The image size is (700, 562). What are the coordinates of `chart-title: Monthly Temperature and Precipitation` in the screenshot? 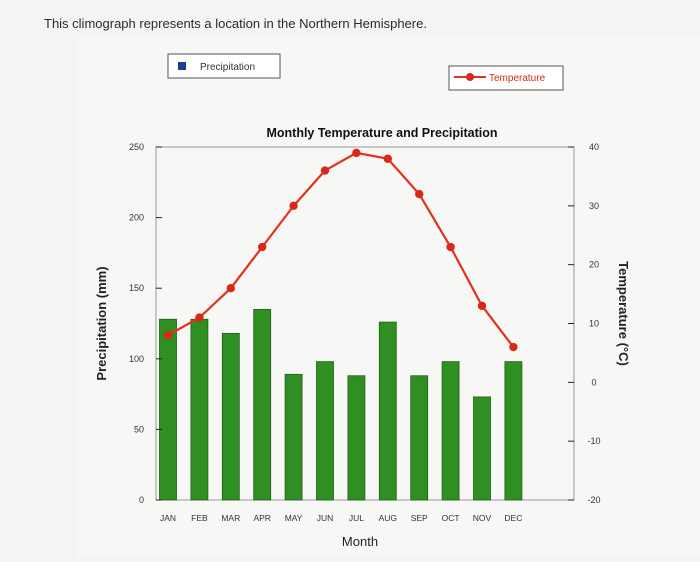 It's located at (381, 133).